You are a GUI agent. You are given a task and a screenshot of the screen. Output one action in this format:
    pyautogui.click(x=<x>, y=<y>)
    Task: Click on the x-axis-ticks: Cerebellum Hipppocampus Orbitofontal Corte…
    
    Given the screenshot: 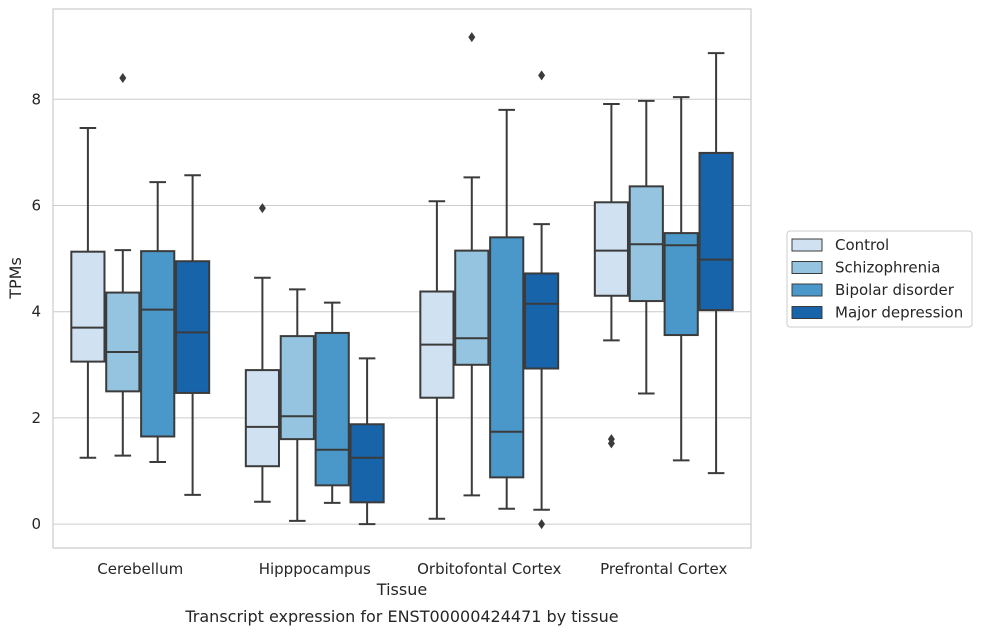 What is the action you would take?
    pyautogui.click(x=412, y=569)
    